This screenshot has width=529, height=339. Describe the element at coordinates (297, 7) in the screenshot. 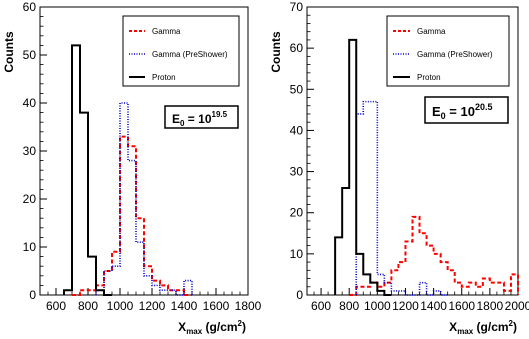

I see `y-tick-label: 70` at that location.